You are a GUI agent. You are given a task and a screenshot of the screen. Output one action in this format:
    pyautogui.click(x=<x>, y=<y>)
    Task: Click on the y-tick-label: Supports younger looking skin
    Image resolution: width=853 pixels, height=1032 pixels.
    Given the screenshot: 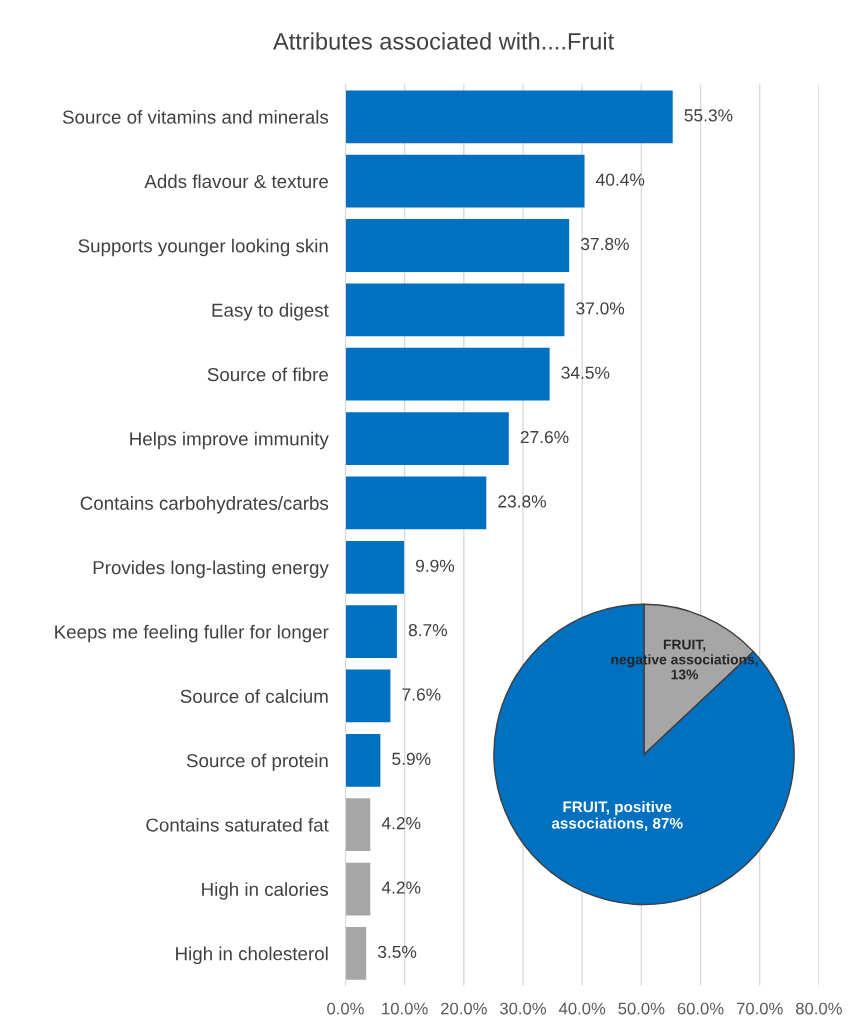 What is the action you would take?
    pyautogui.click(x=203, y=247)
    